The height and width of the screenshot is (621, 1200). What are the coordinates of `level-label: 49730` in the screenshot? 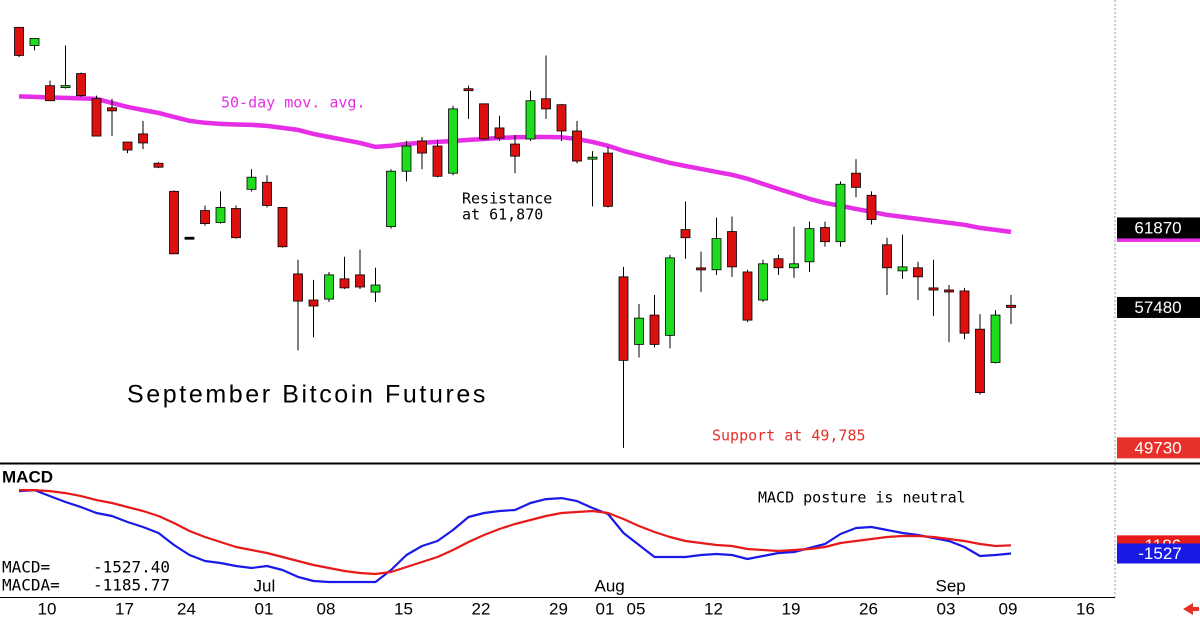 It's located at (1157, 447).